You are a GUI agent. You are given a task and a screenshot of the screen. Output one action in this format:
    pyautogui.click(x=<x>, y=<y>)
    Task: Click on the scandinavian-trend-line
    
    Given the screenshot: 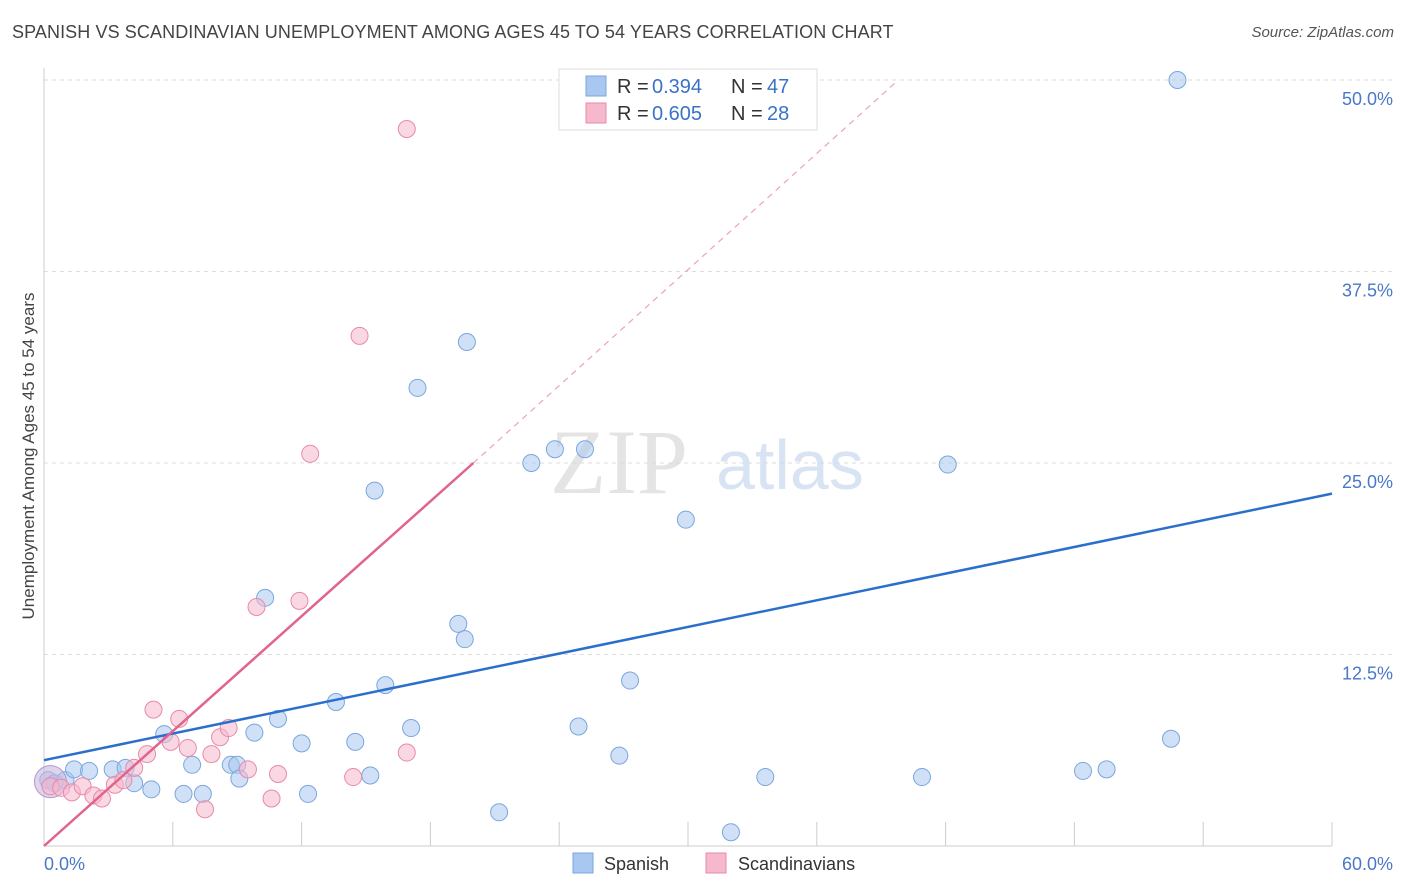 What is the action you would take?
    pyautogui.click(x=259, y=654)
    